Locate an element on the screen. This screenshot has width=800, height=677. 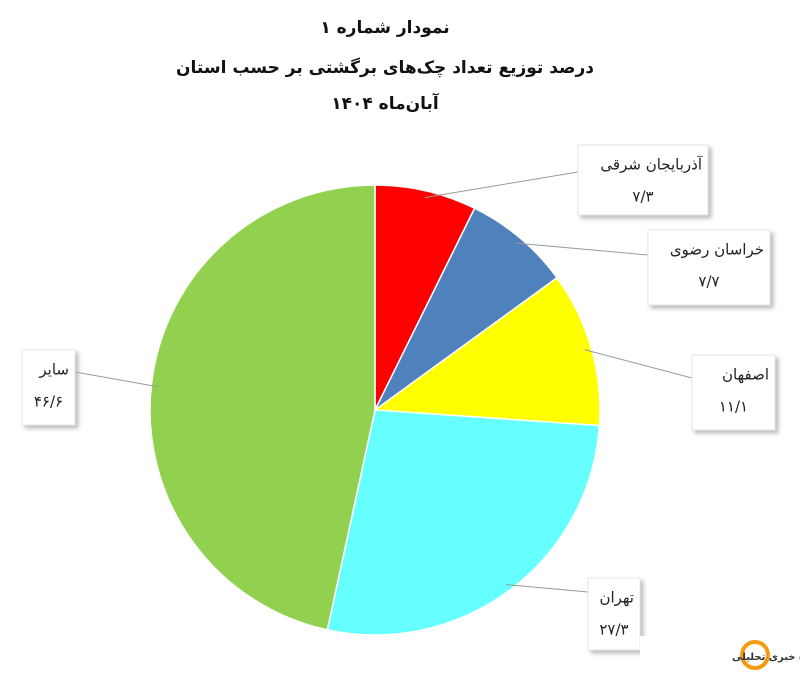
label-value: ۷/۳ is located at coordinates (642, 197).